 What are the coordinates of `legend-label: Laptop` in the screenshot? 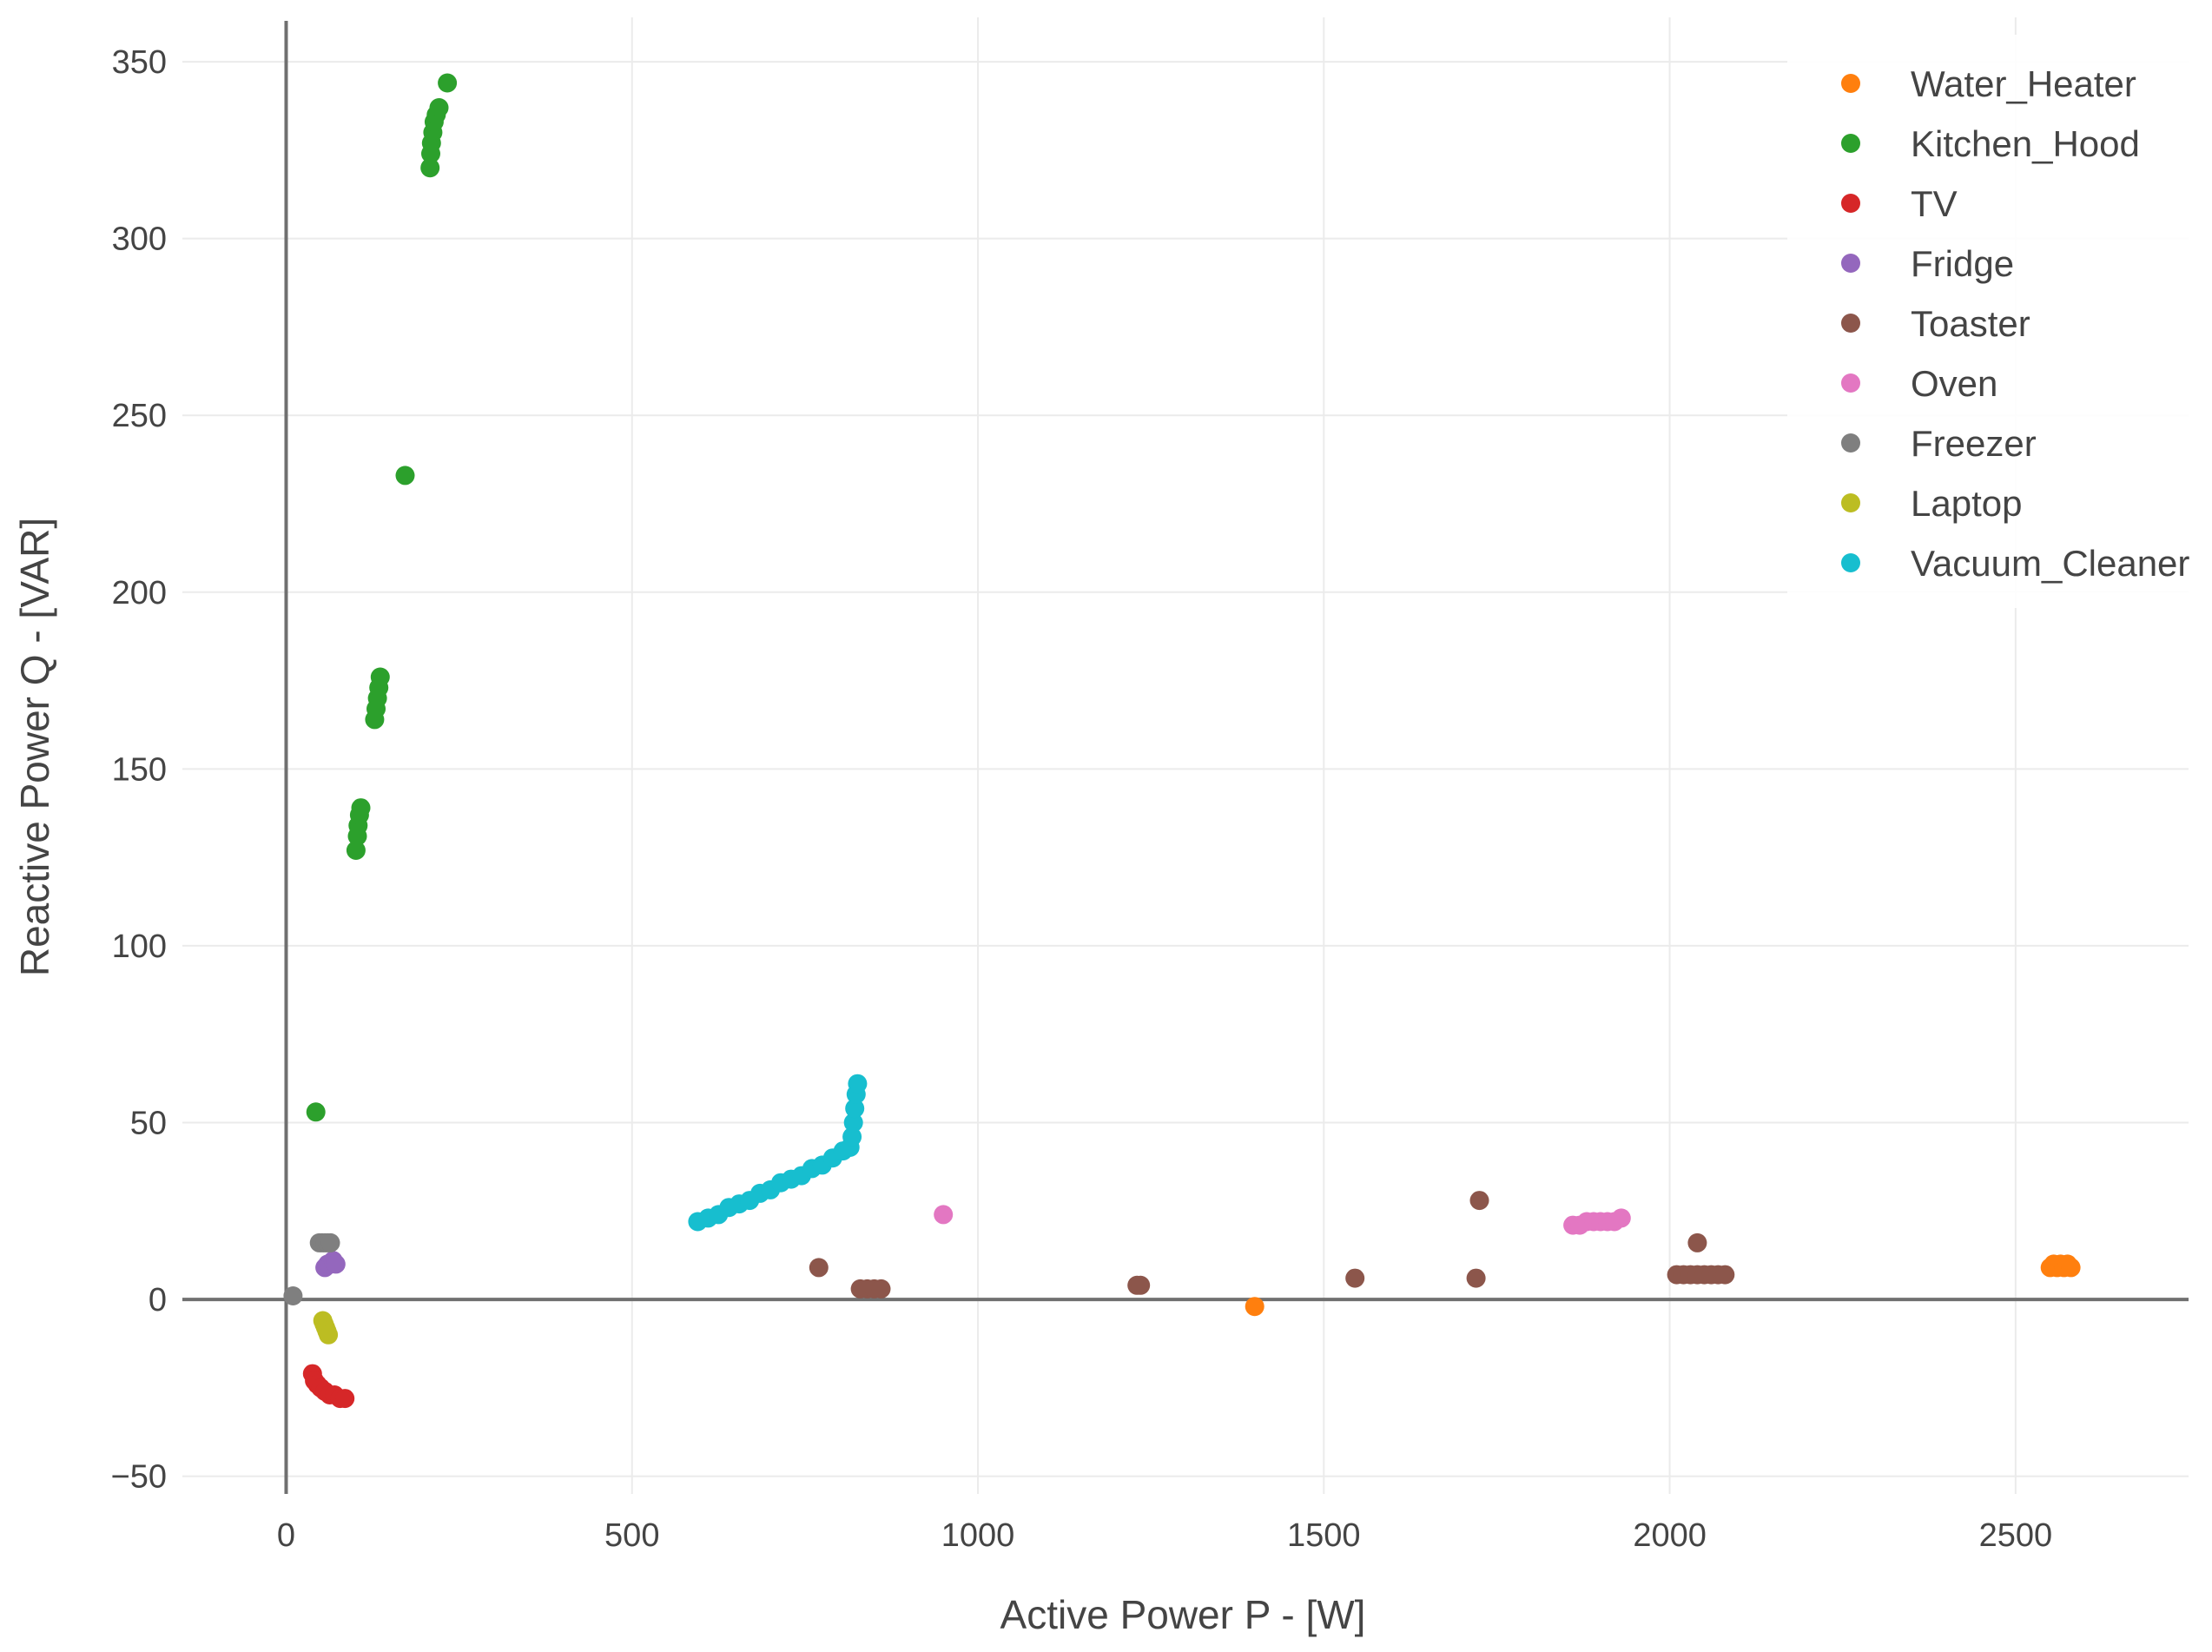 It's located at (1966, 503).